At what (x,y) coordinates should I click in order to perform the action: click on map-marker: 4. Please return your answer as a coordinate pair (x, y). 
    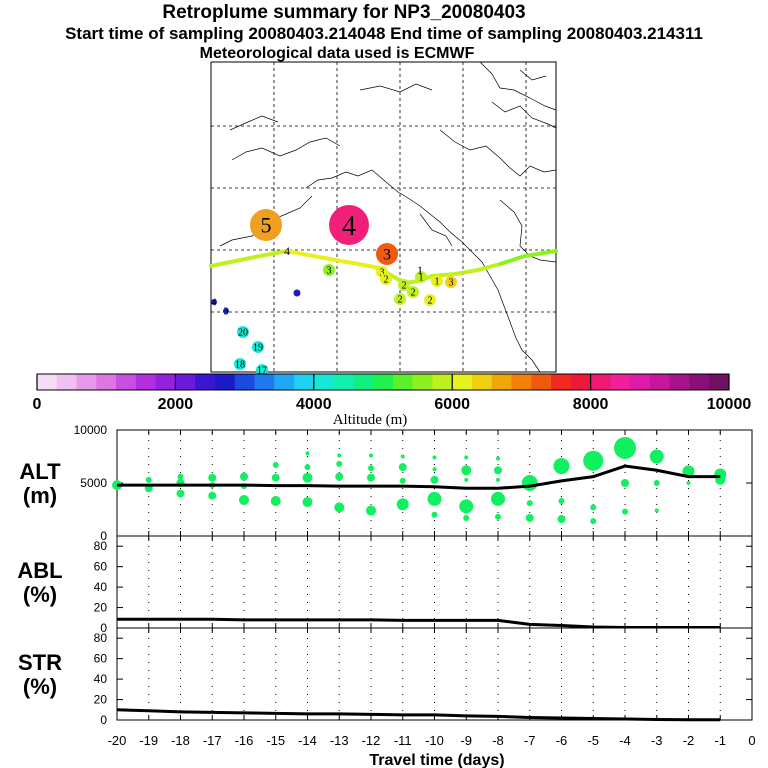
    Looking at the image, I should click on (214, 303).